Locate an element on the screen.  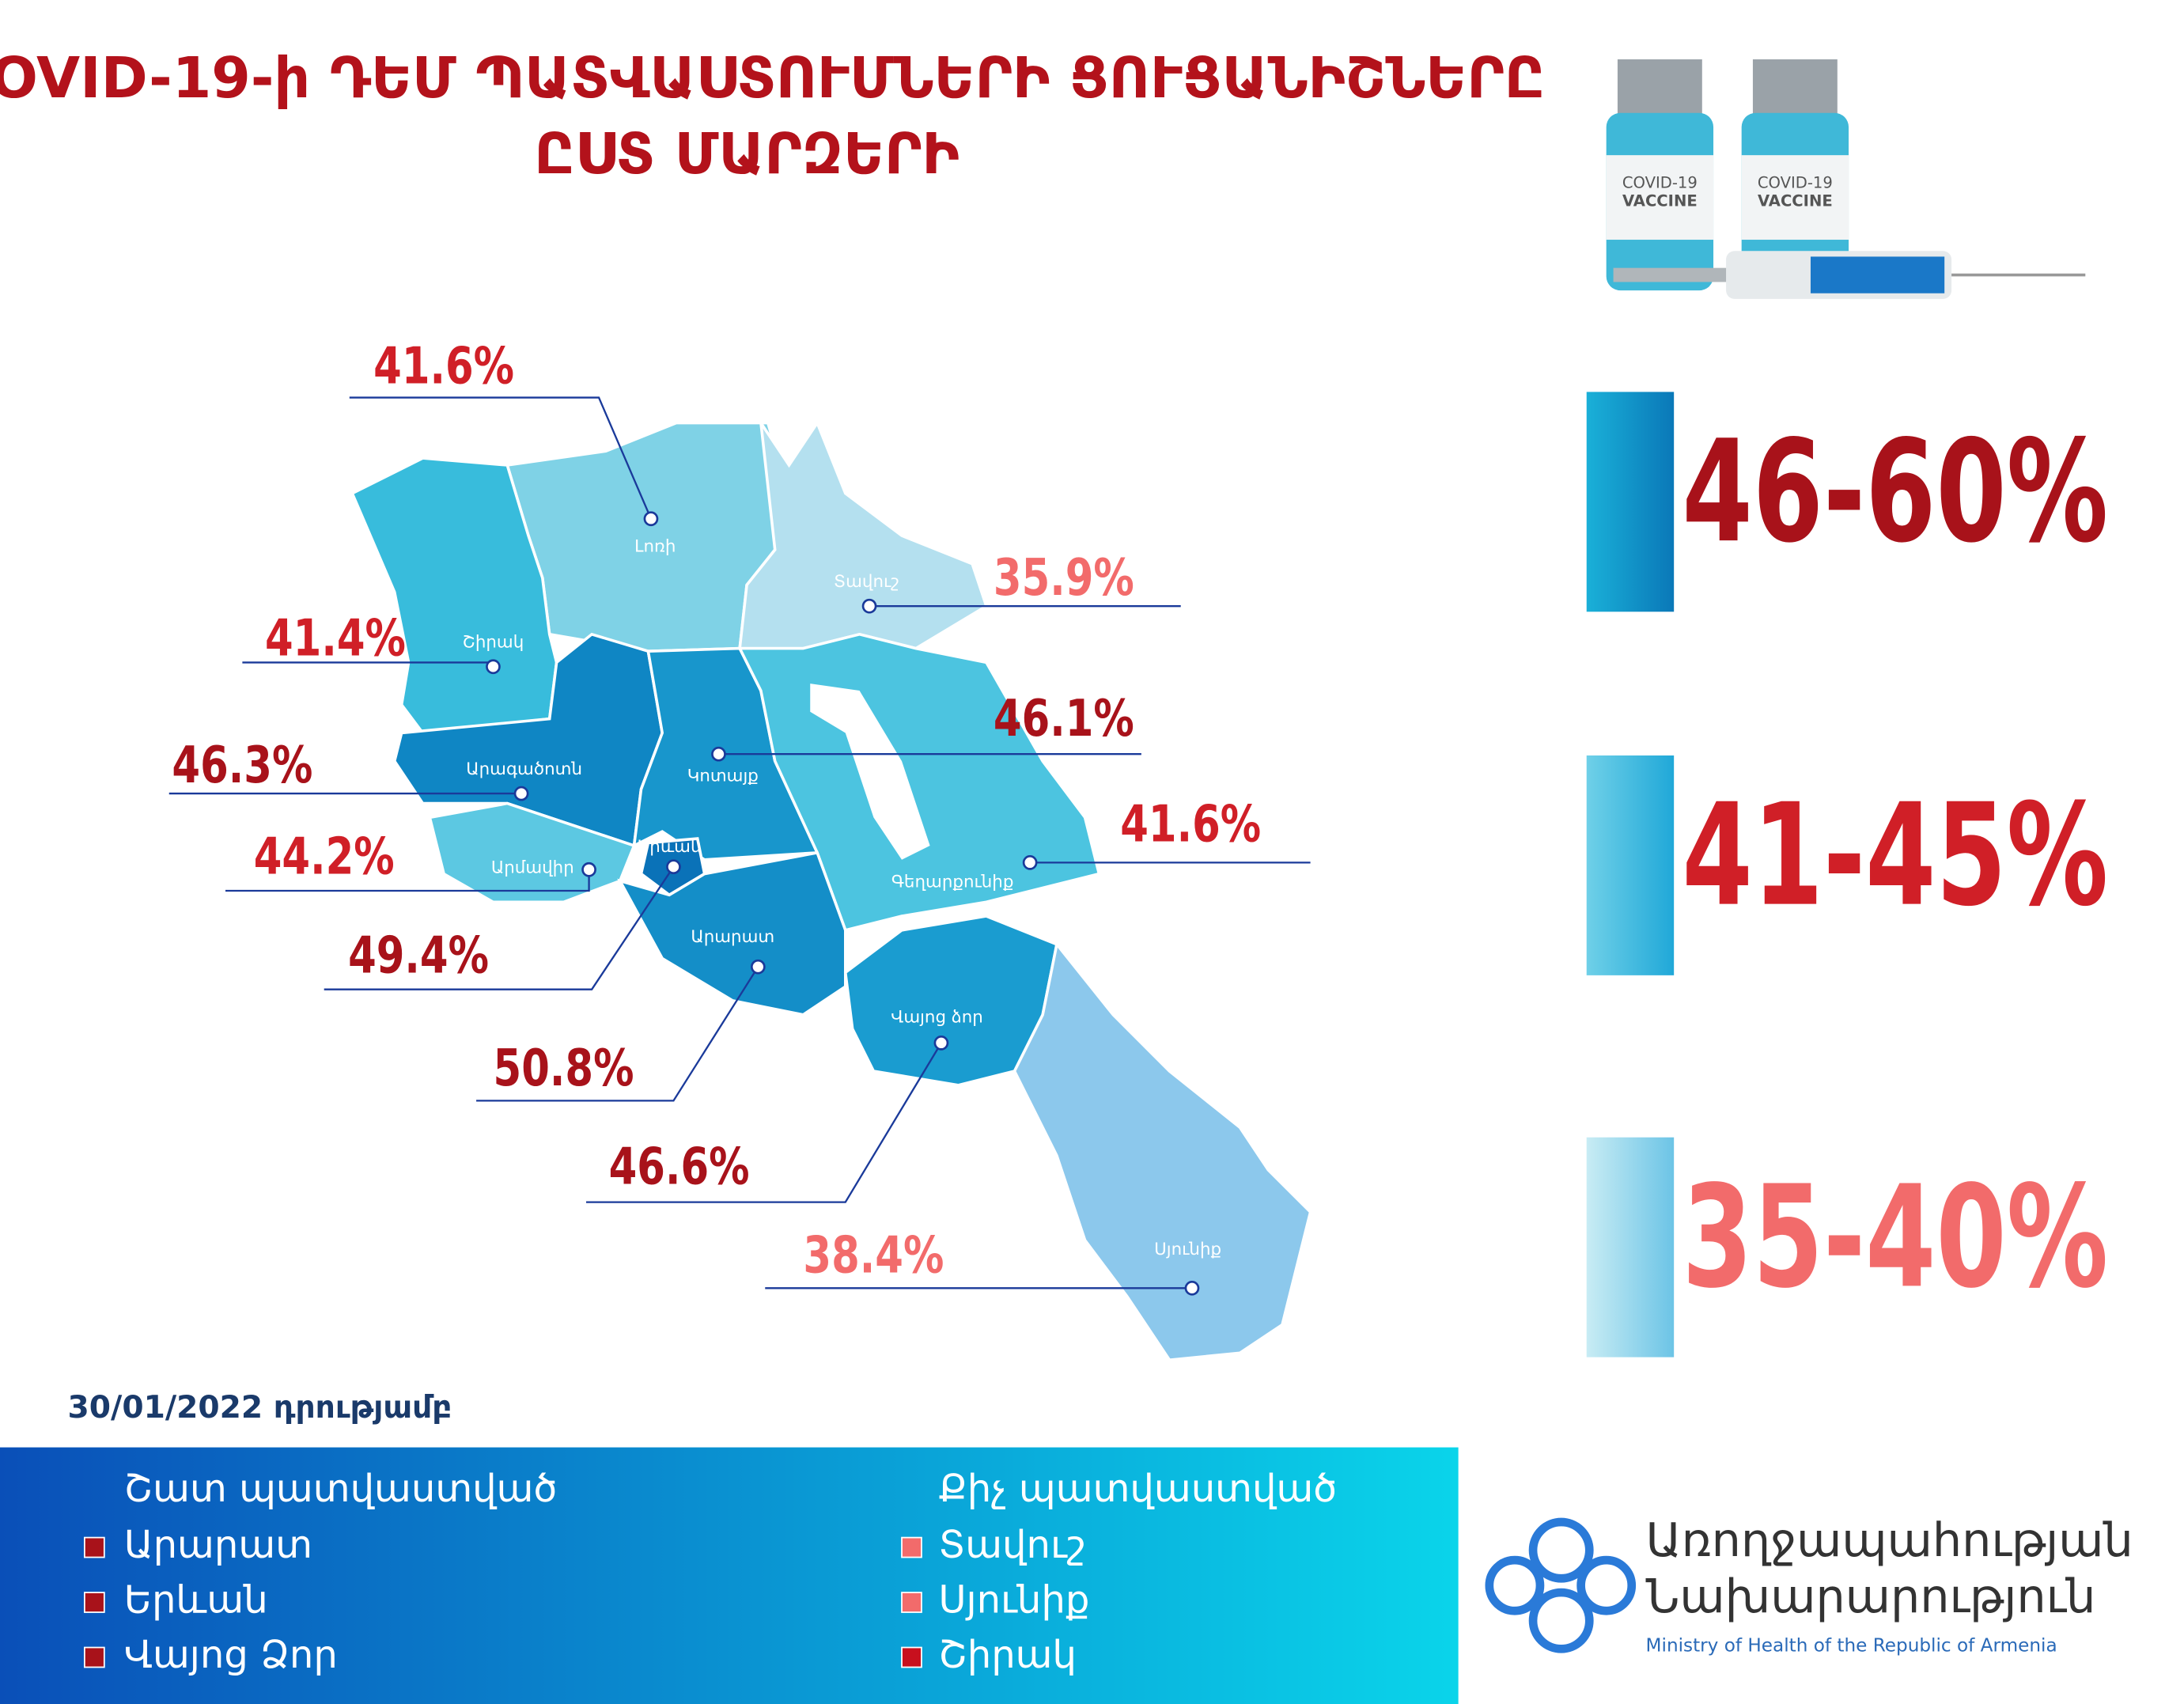
region-name: Գեղարքունիք is located at coordinates (952, 882).